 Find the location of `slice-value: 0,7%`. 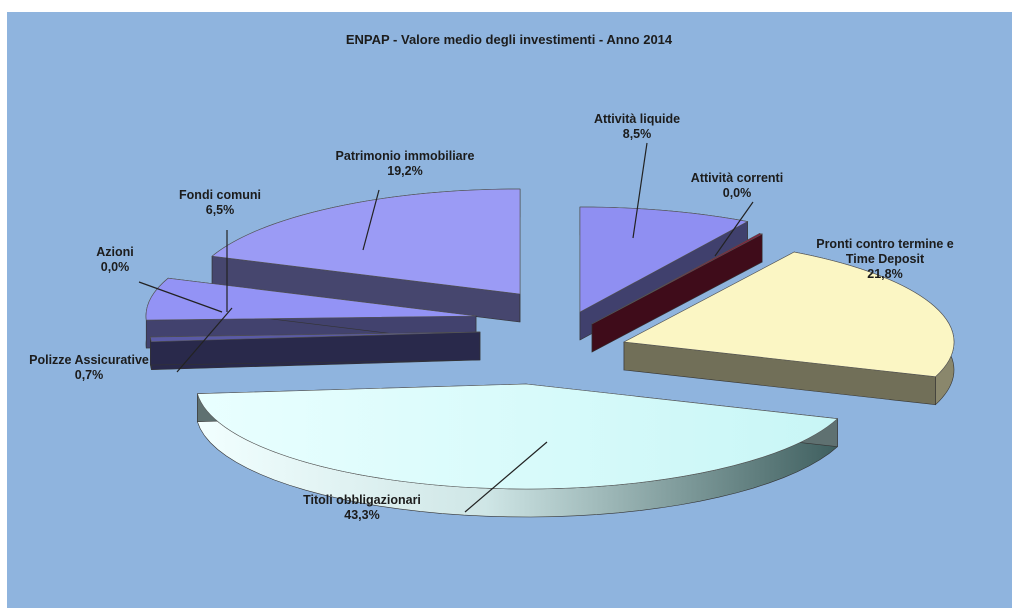

slice-value: 0,7% is located at coordinates (89, 375).